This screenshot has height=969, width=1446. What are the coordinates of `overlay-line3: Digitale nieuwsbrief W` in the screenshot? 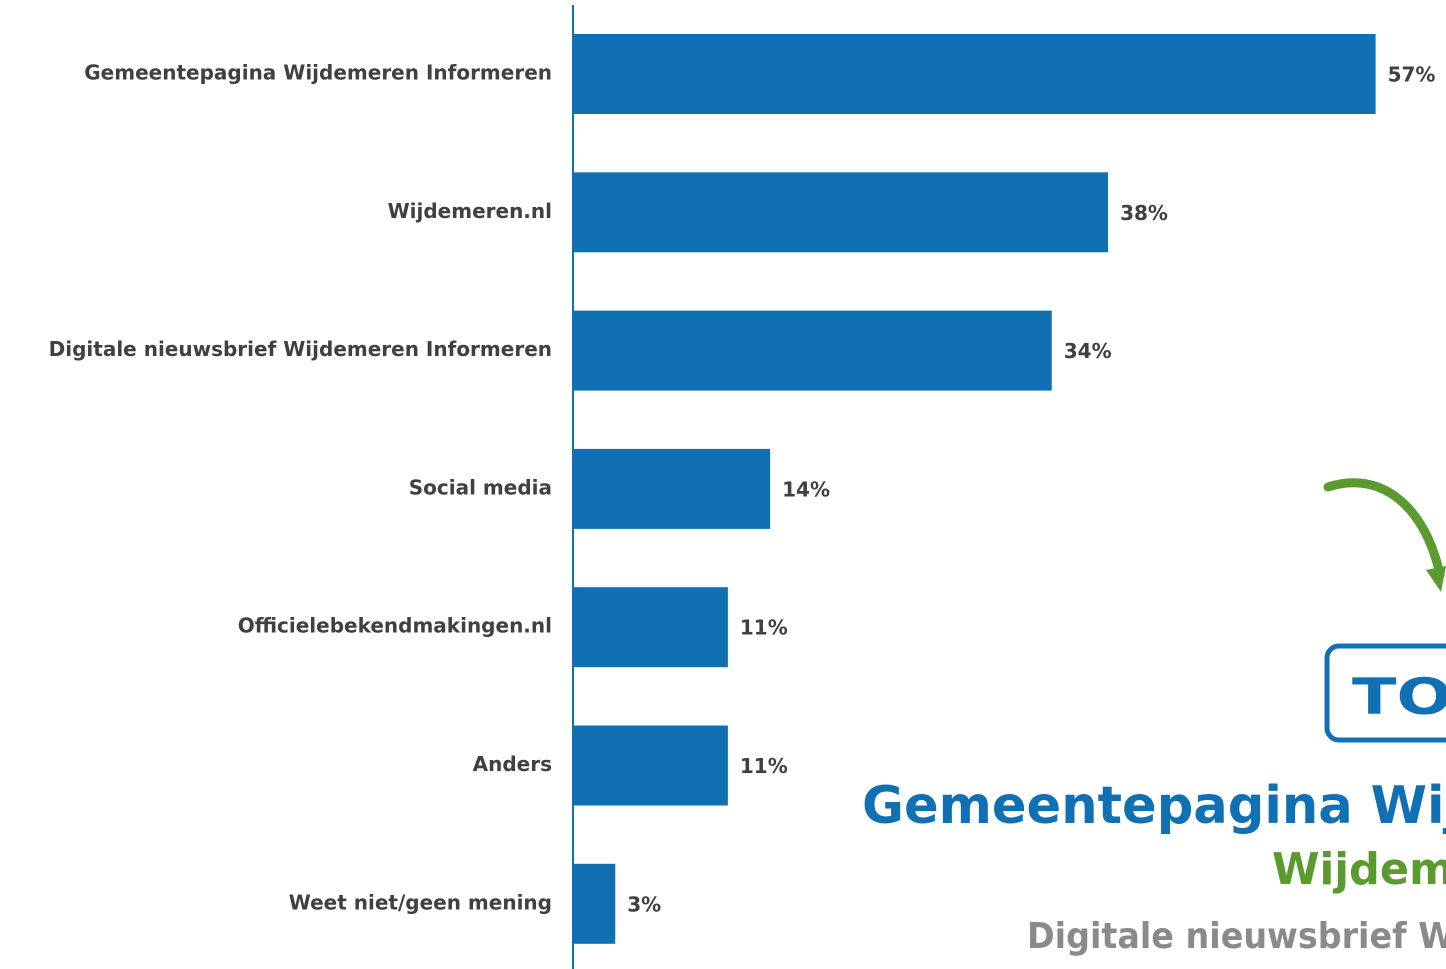 It's located at (1236, 936).